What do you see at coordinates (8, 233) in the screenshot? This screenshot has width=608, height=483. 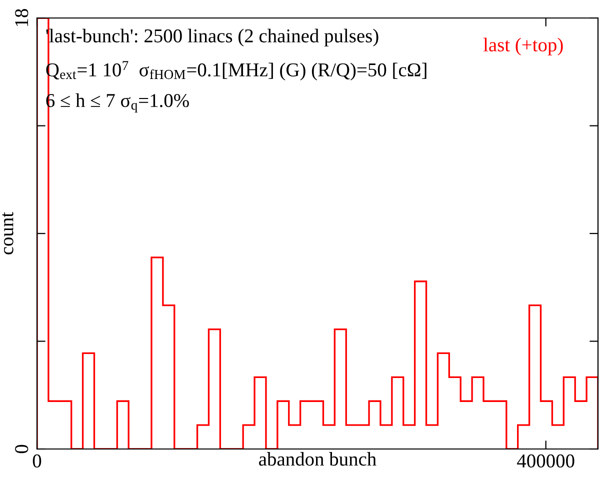 I see `y-axis-title: count` at bounding box center [8, 233].